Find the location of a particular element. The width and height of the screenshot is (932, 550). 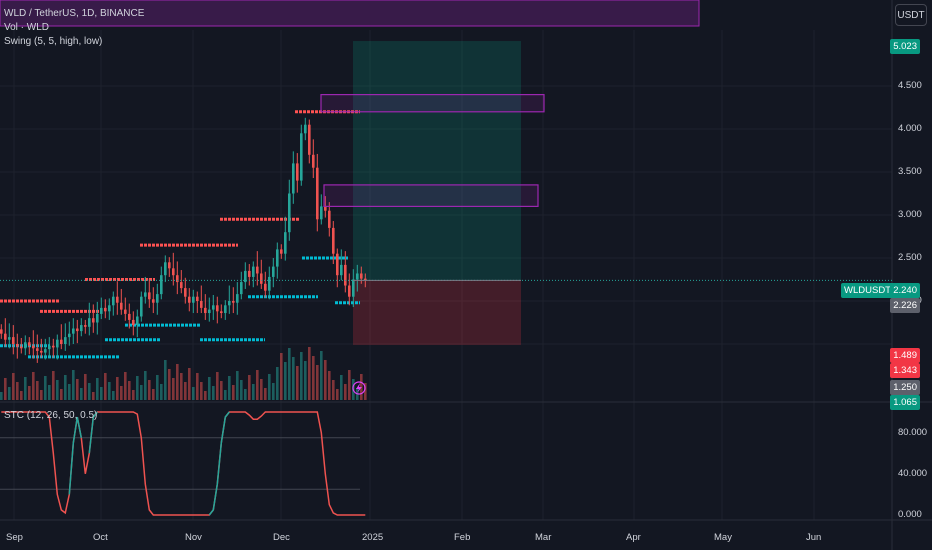

top-supply-zone is located at coordinates (350, 13).